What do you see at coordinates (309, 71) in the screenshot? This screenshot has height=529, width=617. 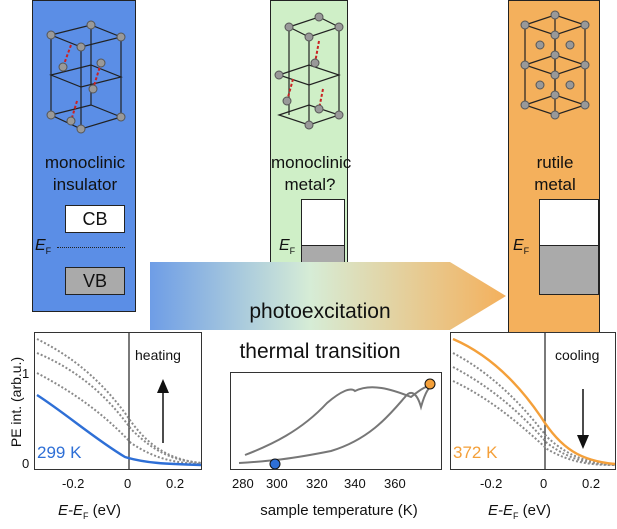 I see `monoclinic-metal-lattice-illustration` at bounding box center [309, 71].